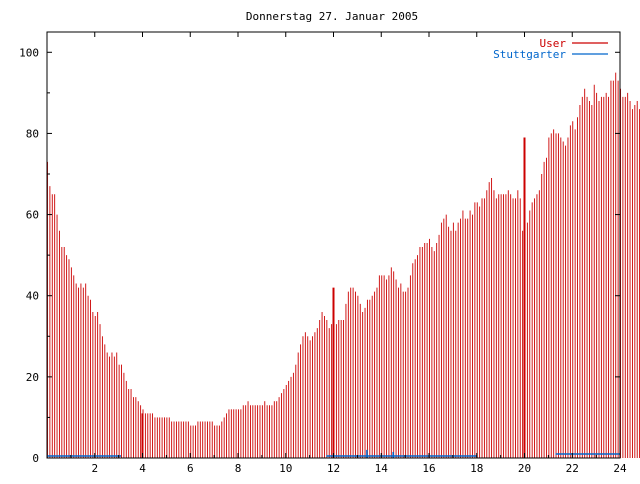  I want to click on x-tick-label: 12, so click(333, 468).